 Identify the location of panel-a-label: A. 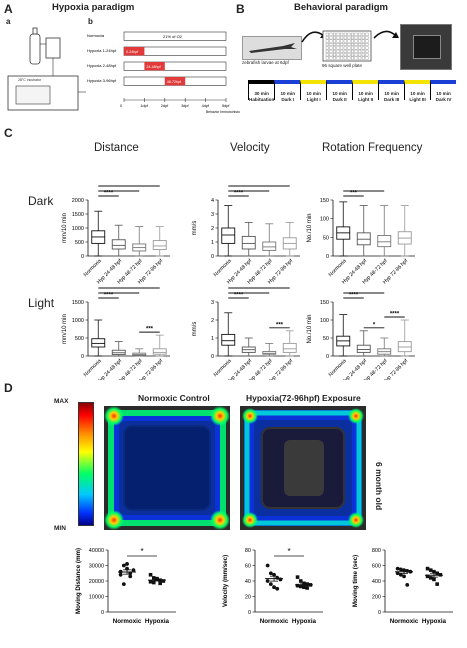
(8, 9).